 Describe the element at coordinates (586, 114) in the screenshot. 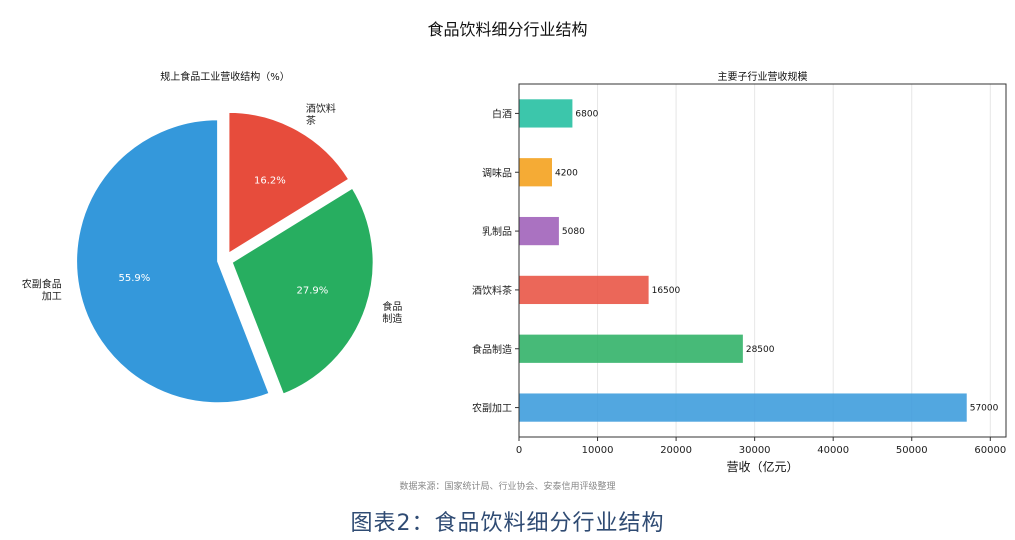

I see `bar-value-label-5: 6800` at that location.